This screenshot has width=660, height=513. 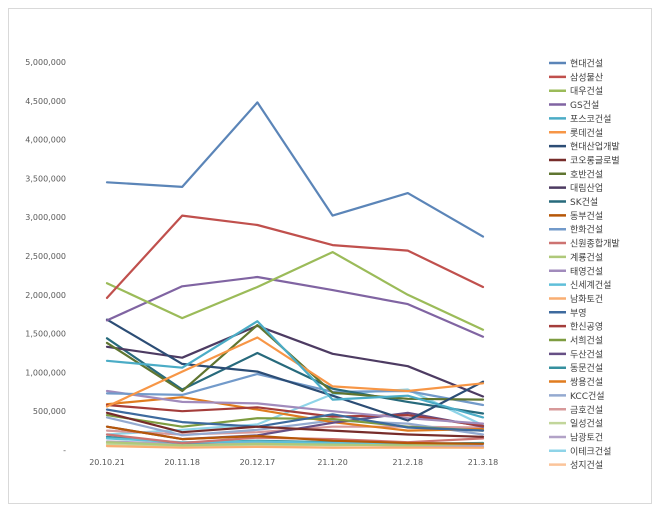 I want to click on legend-label: 삼성물산, so click(x=586, y=77).